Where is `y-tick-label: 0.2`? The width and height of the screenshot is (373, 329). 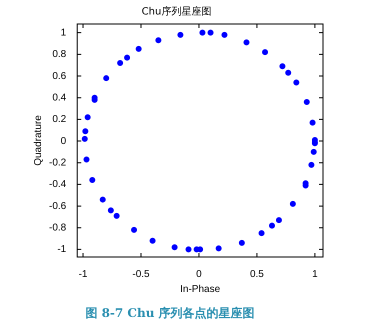
y-tick-label: 0.2 is located at coordinates (59, 120).